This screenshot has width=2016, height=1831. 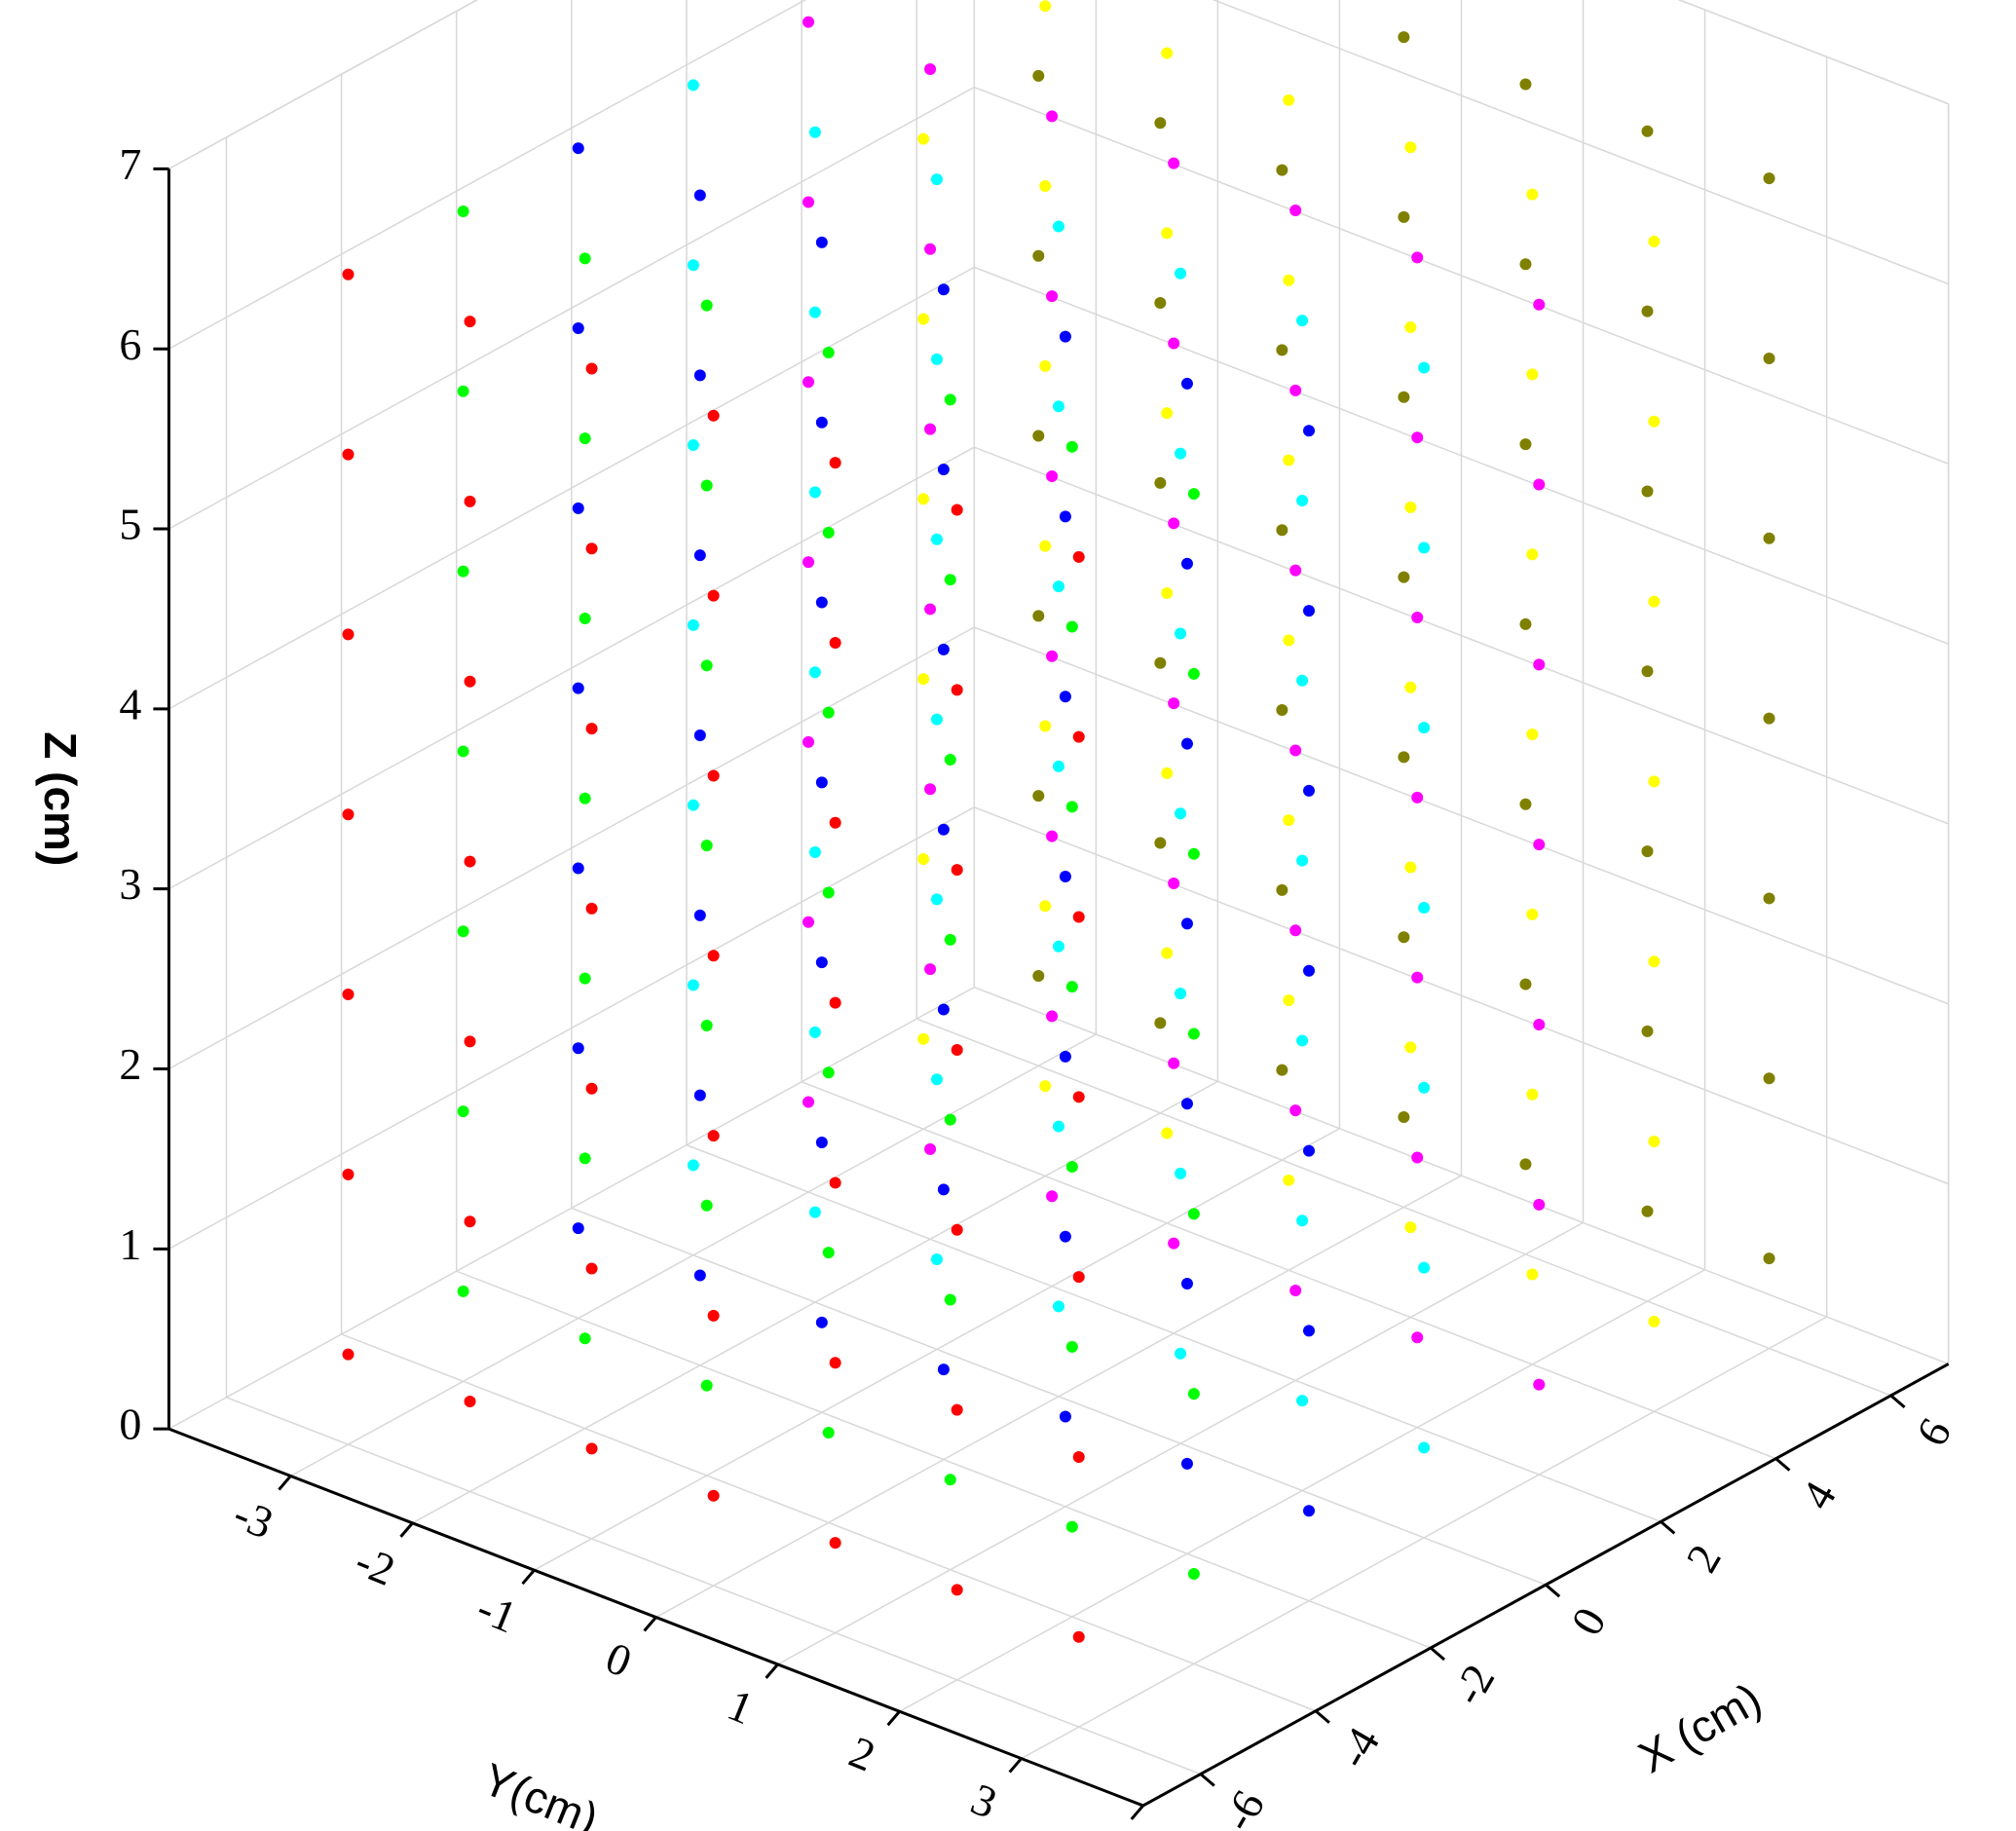 I want to click on z-tick-label: 4, so click(x=130, y=704).